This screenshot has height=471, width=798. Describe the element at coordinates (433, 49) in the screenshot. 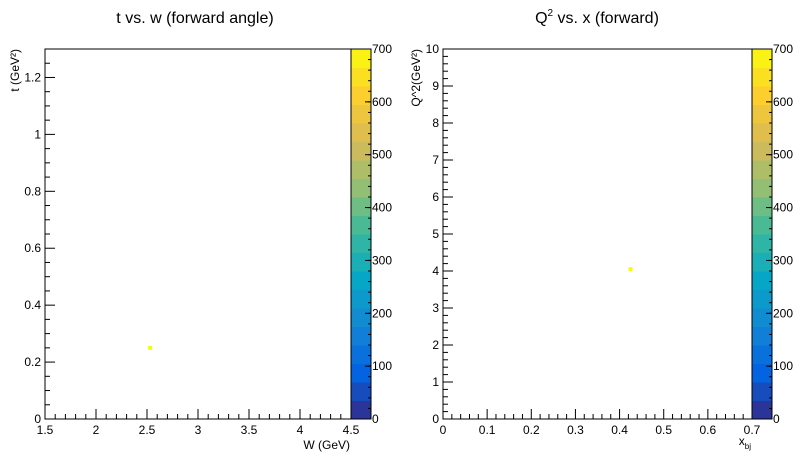

I see `y-tick-label: 10` at that location.